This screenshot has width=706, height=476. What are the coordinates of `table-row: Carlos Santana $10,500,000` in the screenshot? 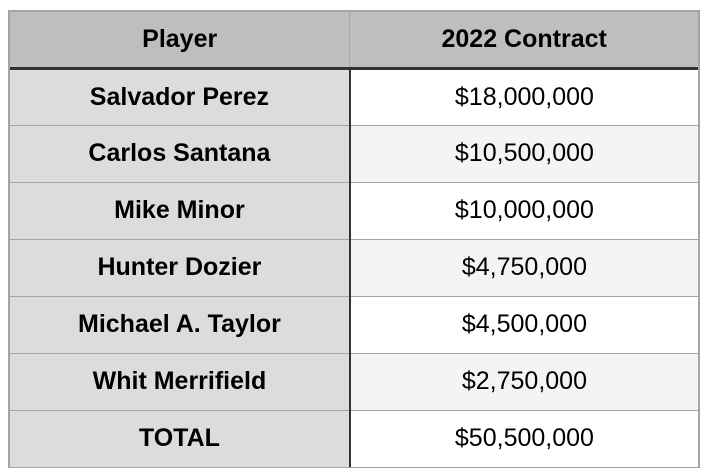 It's located at (354, 153).